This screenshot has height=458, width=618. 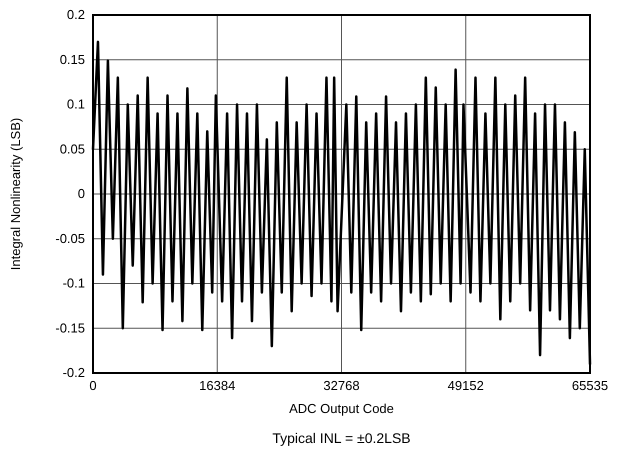 What do you see at coordinates (466, 386) in the screenshot?
I see `x-tick-label: 49152` at bounding box center [466, 386].